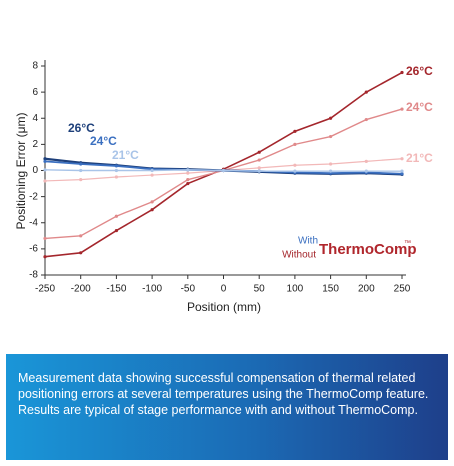  What do you see at coordinates (45, 289) in the screenshot?
I see `x-tick-label: -250` at bounding box center [45, 289].